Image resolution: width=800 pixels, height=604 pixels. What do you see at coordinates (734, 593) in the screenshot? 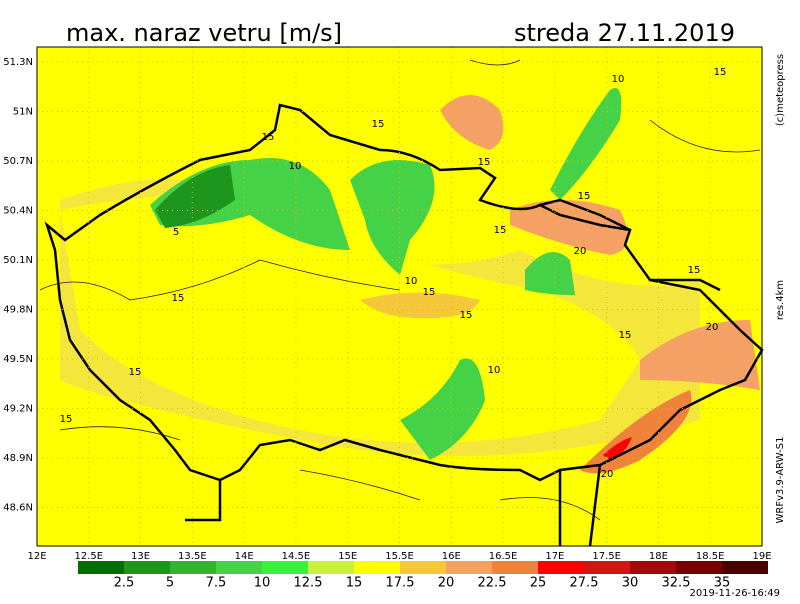
I see `timestamp: 2019-11-26-16:49` at bounding box center [734, 593].